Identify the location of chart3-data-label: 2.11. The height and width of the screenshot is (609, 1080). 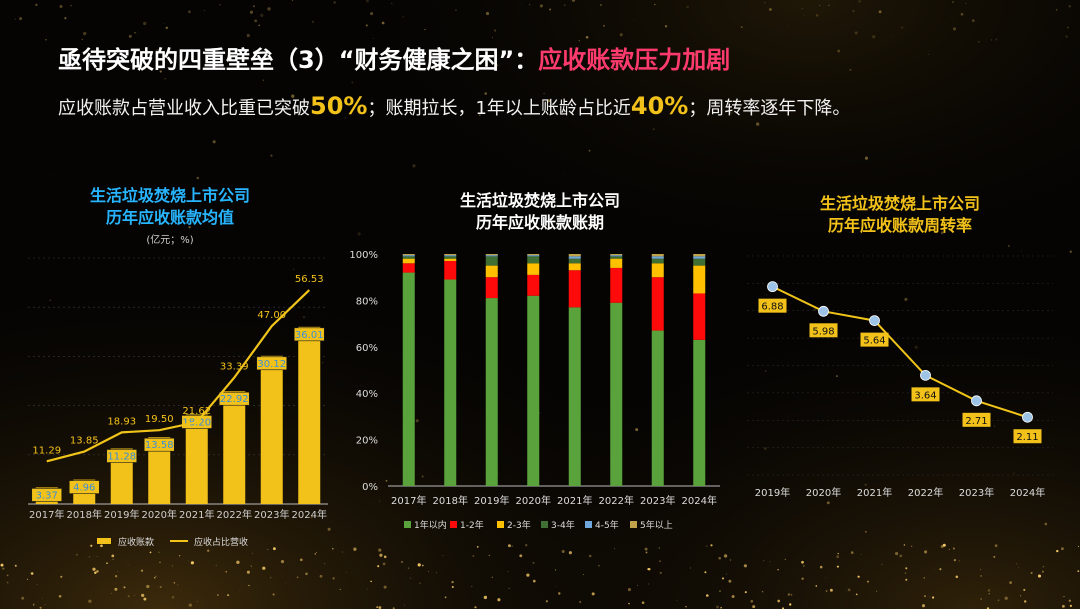
(1027, 437).